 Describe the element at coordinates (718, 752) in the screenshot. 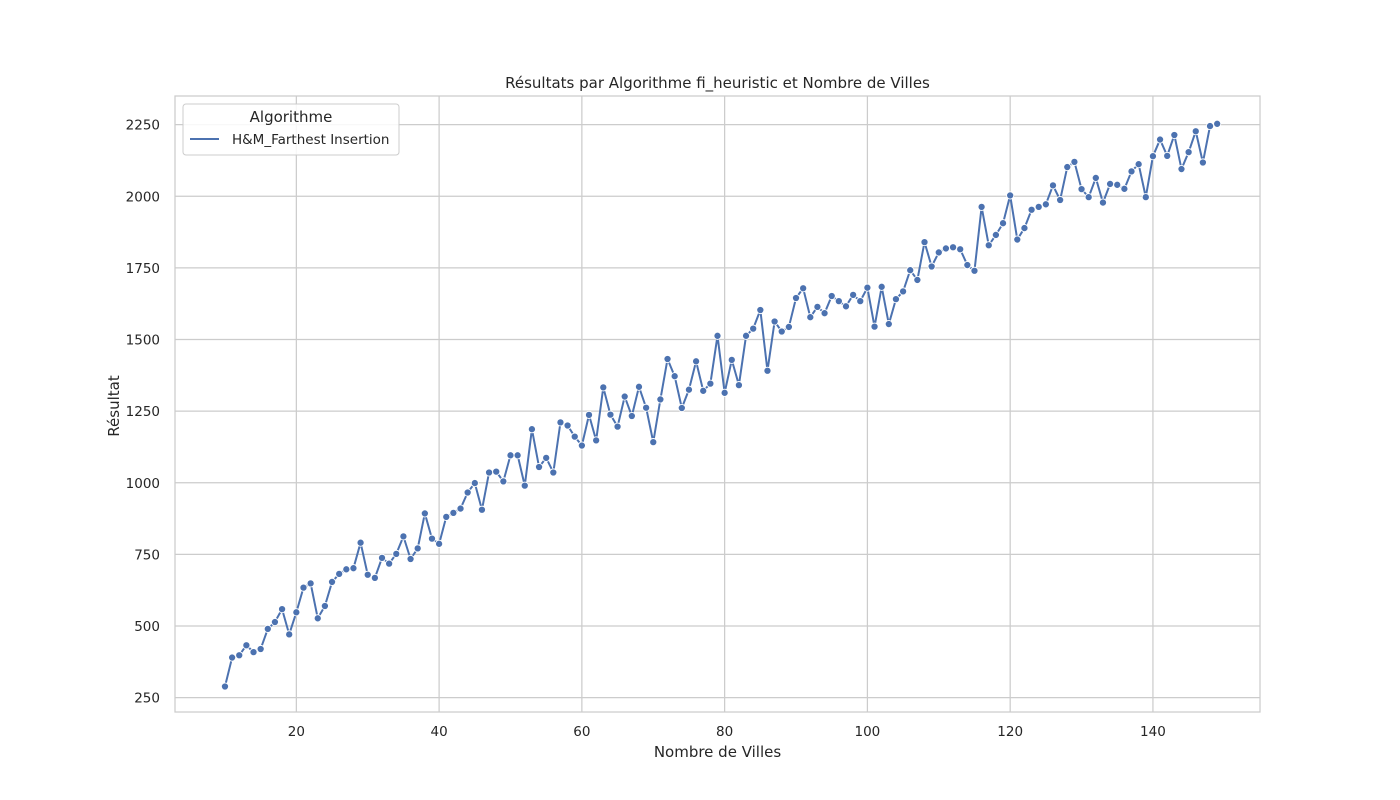

I see `x-axis-label: Nombre de Villes` at that location.